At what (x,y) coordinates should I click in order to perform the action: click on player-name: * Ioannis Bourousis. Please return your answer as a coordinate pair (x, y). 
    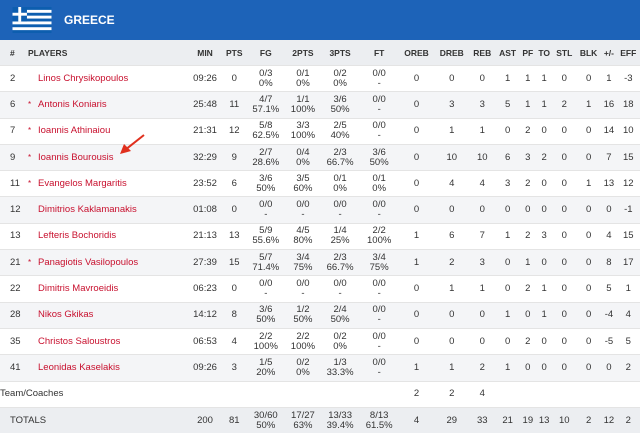
    Looking at the image, I should click on (108, 157).